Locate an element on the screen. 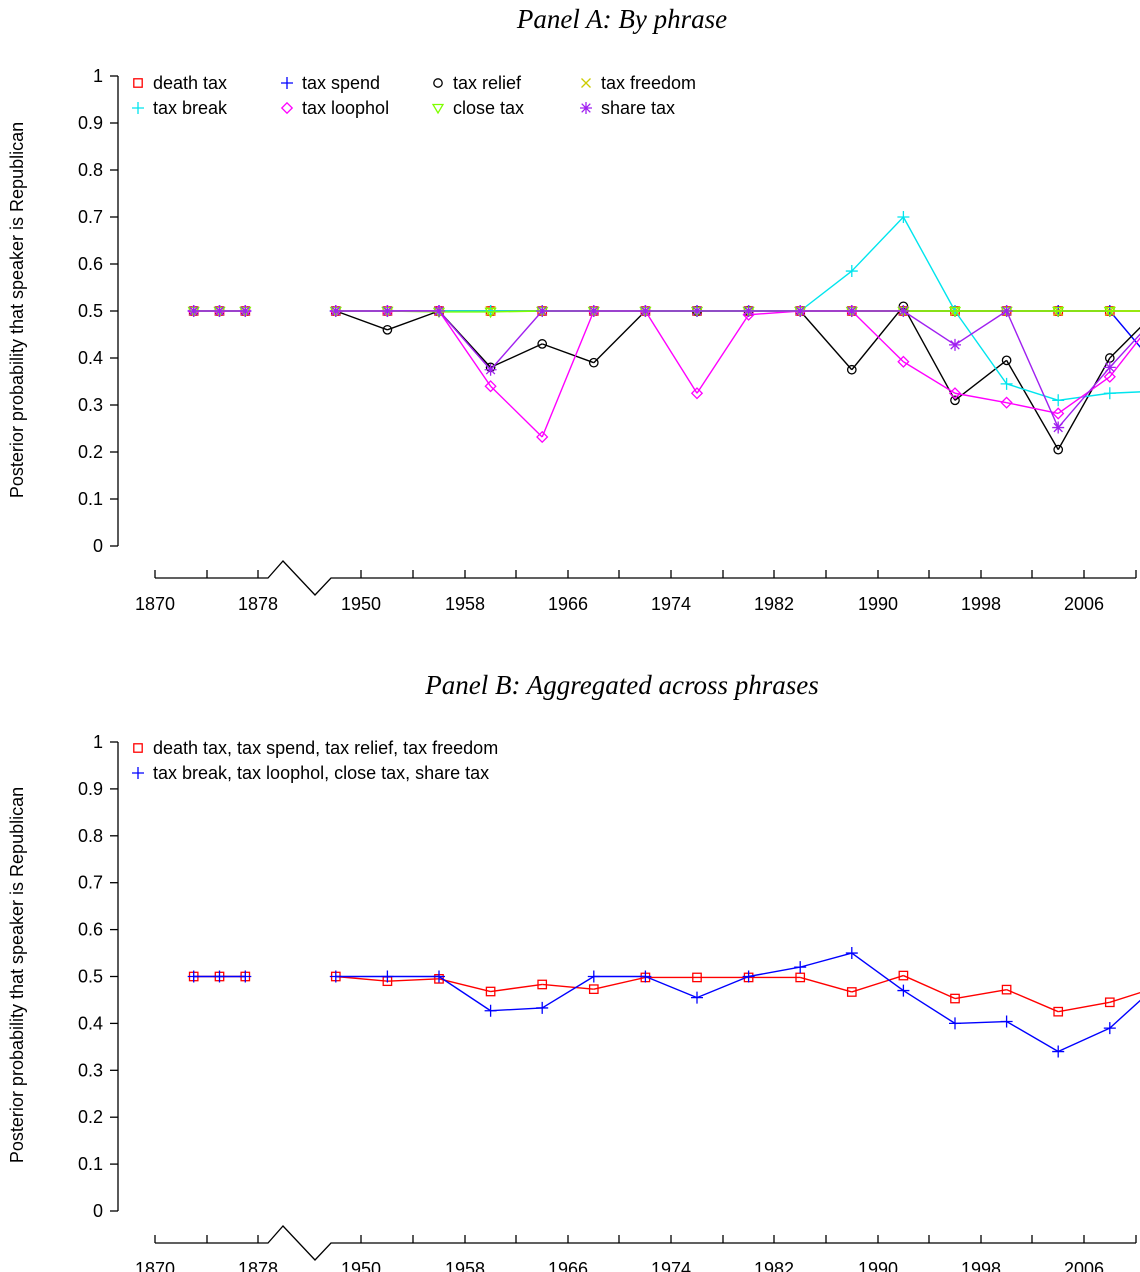  panel-b-y-tick-label: 0.9 is located at coordinates (90, 789).